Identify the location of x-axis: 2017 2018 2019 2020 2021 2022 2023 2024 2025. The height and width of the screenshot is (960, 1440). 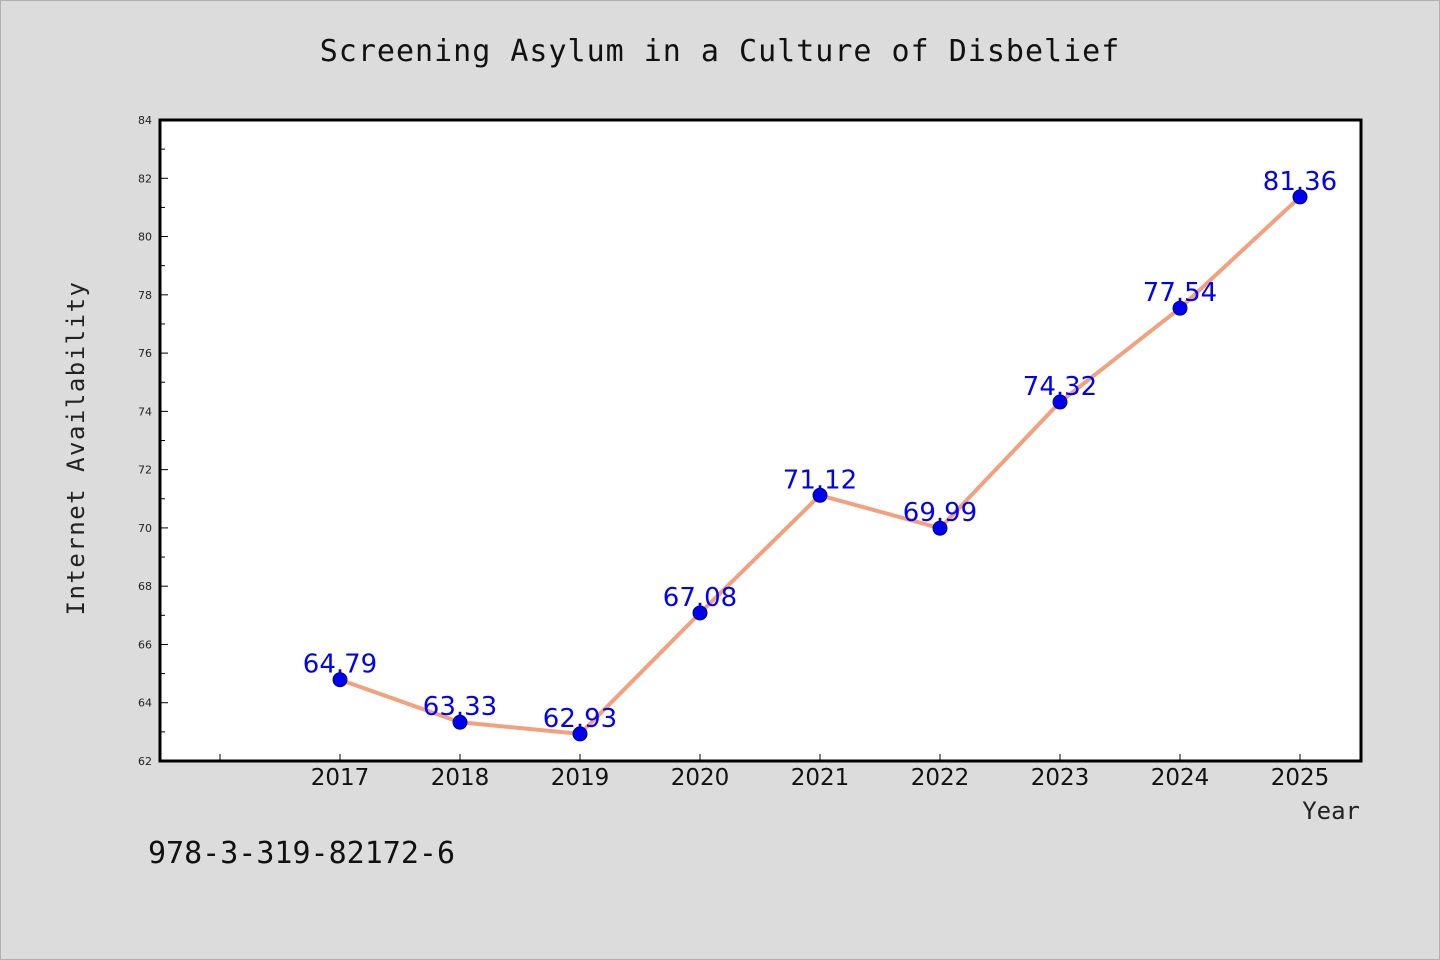
(774, 772).